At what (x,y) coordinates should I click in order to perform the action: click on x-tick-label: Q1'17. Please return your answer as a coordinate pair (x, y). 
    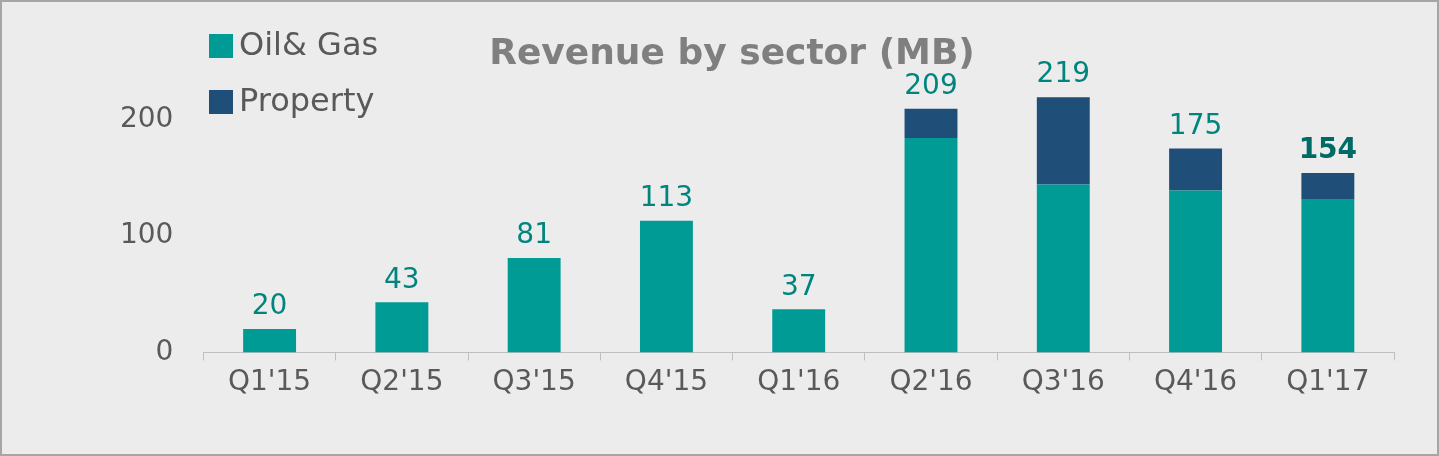
    Looking at the image, I should click on (1328, 381).